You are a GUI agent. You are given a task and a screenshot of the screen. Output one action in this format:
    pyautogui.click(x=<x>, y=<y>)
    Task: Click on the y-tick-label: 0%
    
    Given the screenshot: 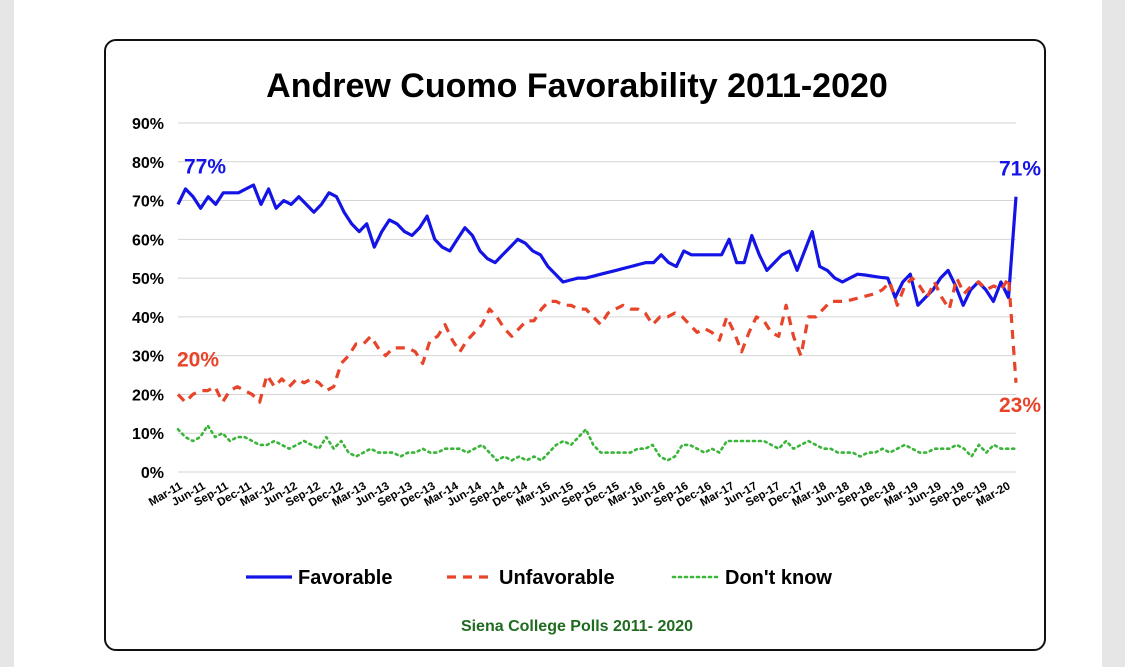 What is the action you would take?
    pyautogui.click(x=152, y=473)
    